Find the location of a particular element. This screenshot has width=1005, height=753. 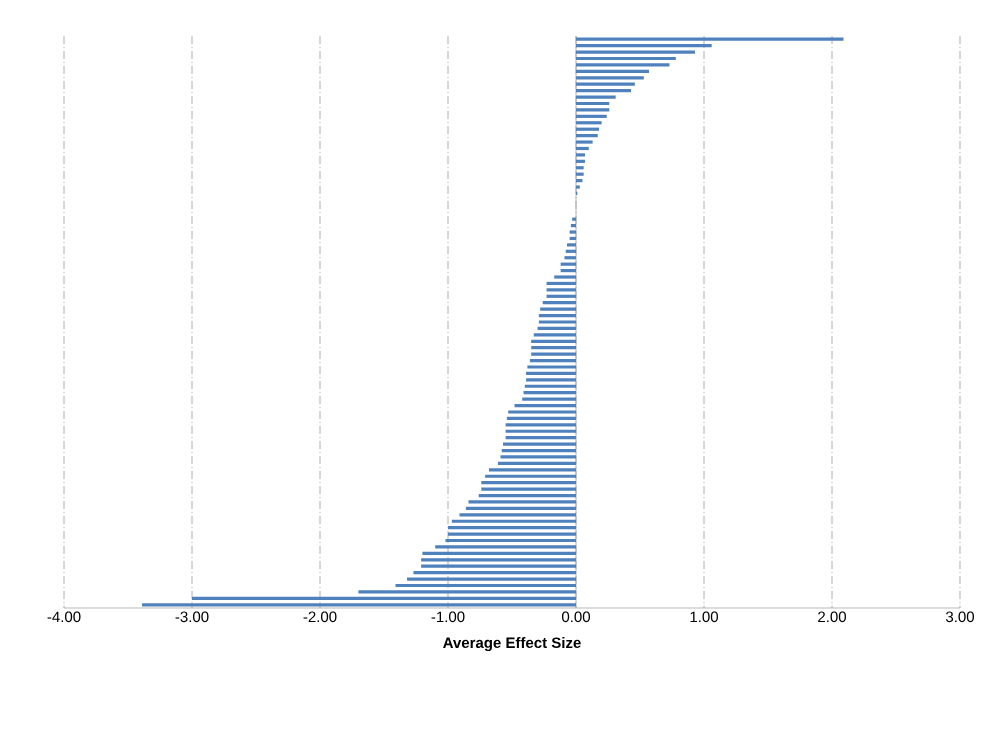

x-tick-label: -1.00 is located at coordinates (448, 617).